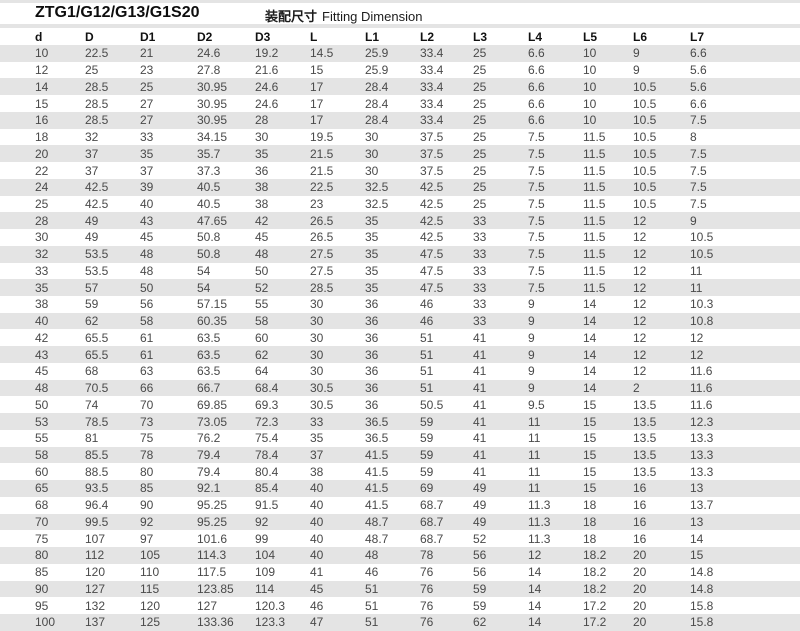 The width and height of the screenshot is (800, 631). Describe the element at coordinates (147, 304) in the screenshot. I see `cell: 56` at that location.